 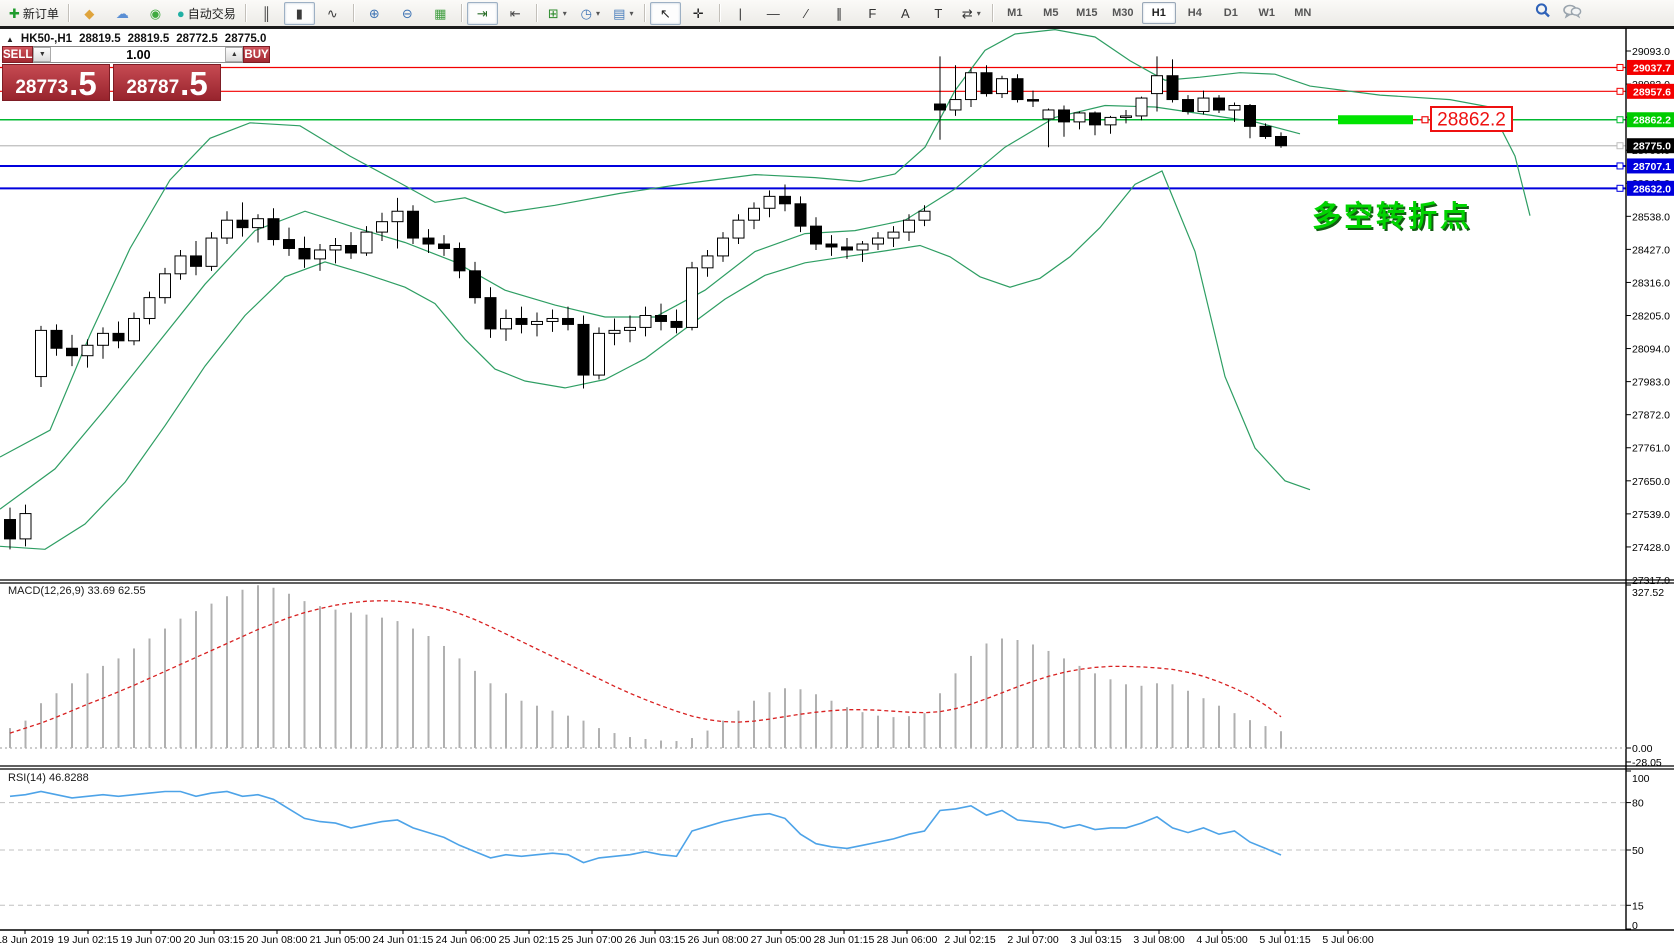 I want to click on time-axis-label: 19 Jun 07:00, so click(x=151, y=940).